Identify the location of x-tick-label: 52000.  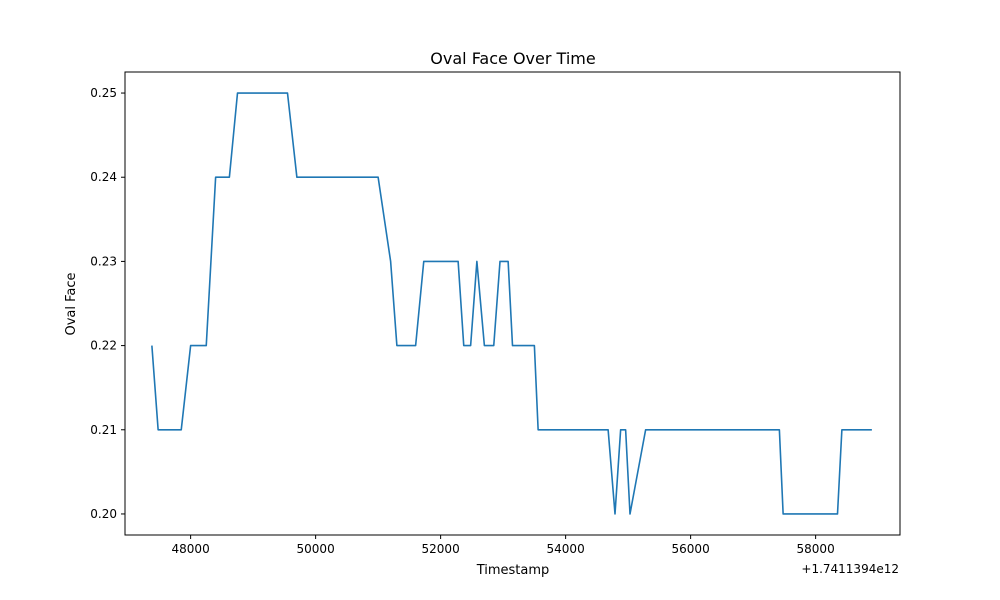
(441, 549).